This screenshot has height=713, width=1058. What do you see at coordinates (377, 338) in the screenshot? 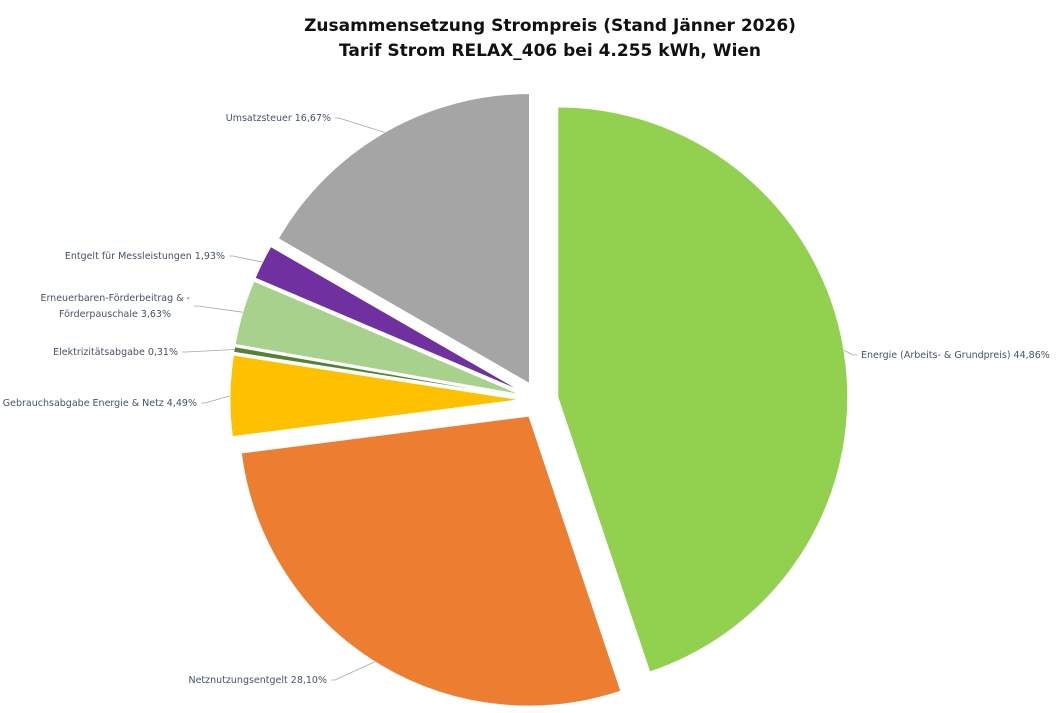
I see `pie-slice-erneuerbaren-foerderbeitrag-foerderpauschale` at bounding box center [377, 338].